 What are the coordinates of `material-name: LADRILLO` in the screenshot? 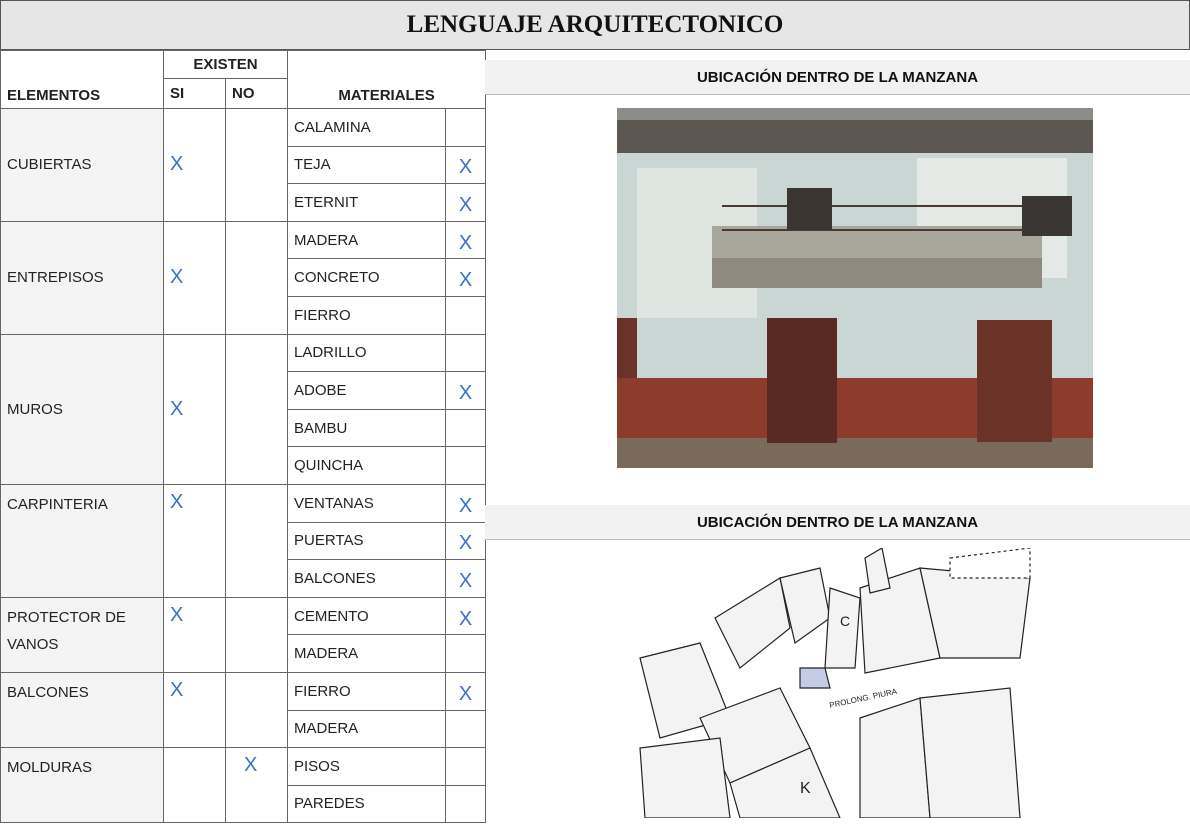 It's located at (366, 353).